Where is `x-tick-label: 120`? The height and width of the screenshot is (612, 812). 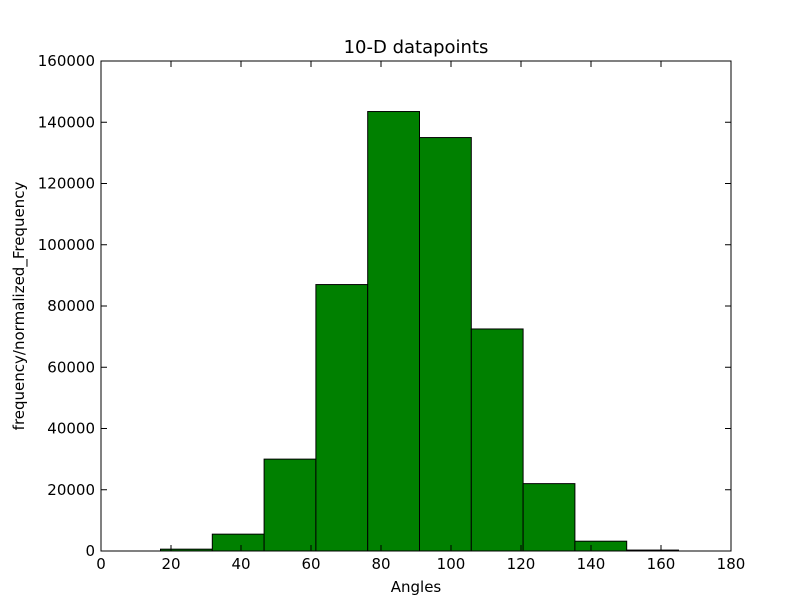 x-tick-label: 120 is located at coordinates (521, 564).